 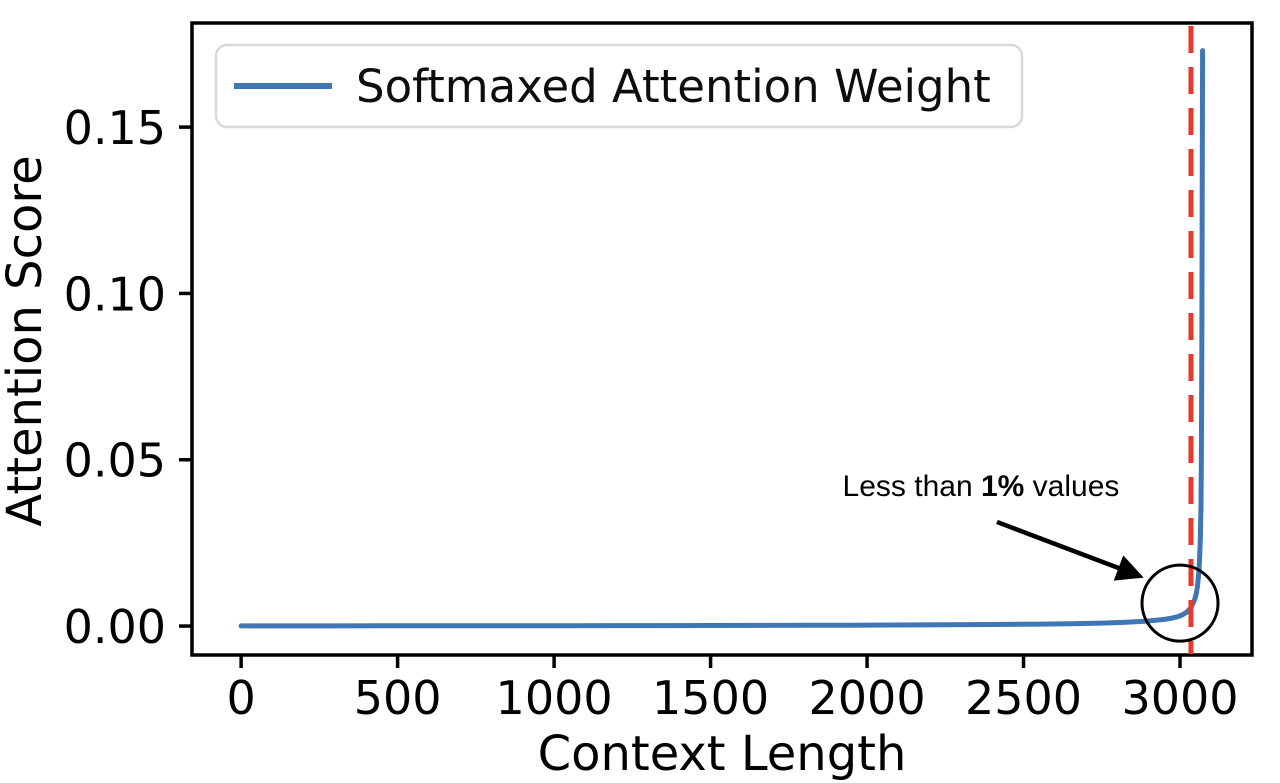 I want to click on y-tick-label: 0.15, so click(x=115, y=128).